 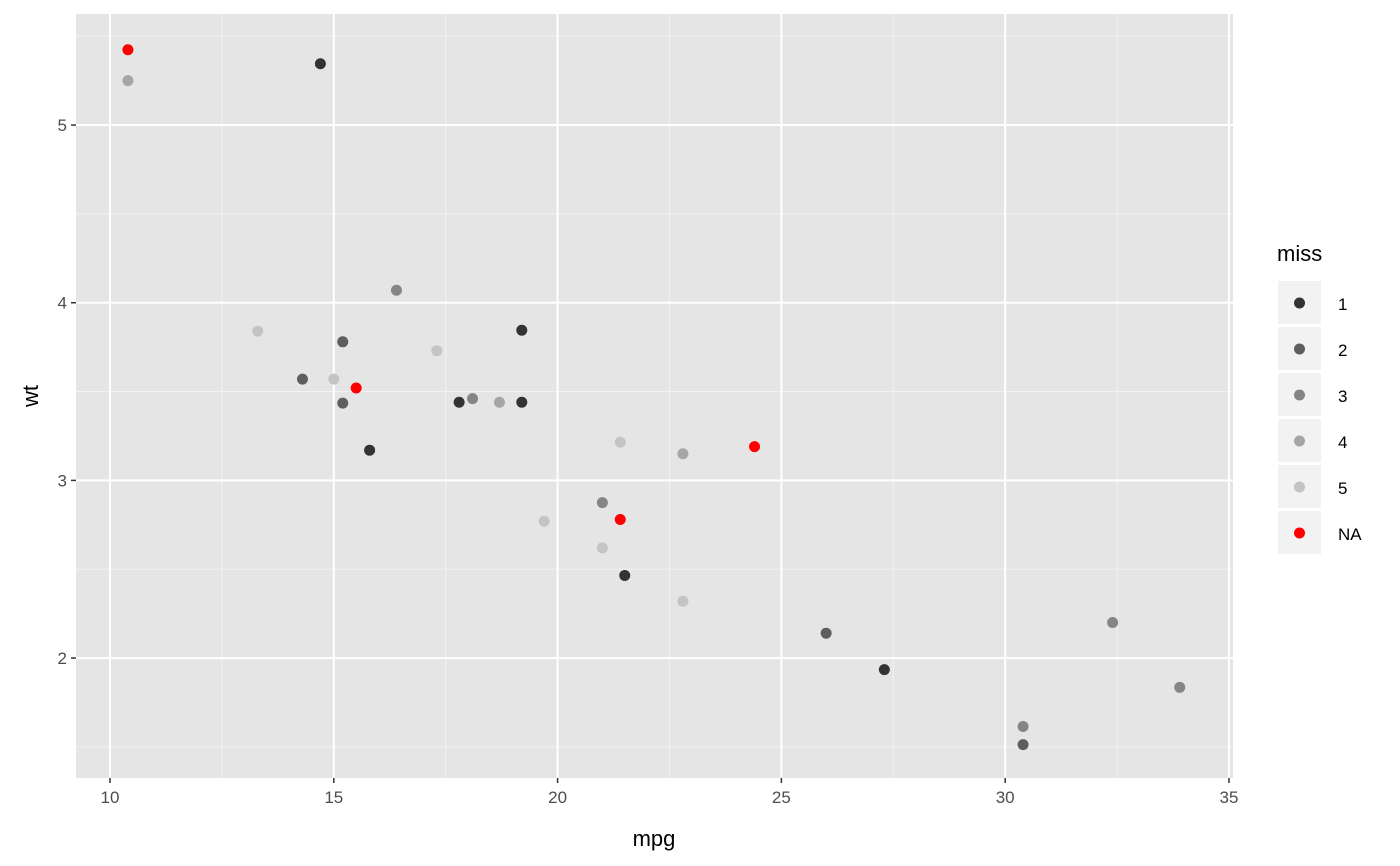 What do you see at coordinates (557, 797) in the screenshot?
I see `x-tick-label: 20` at bounding box center [557, 797].